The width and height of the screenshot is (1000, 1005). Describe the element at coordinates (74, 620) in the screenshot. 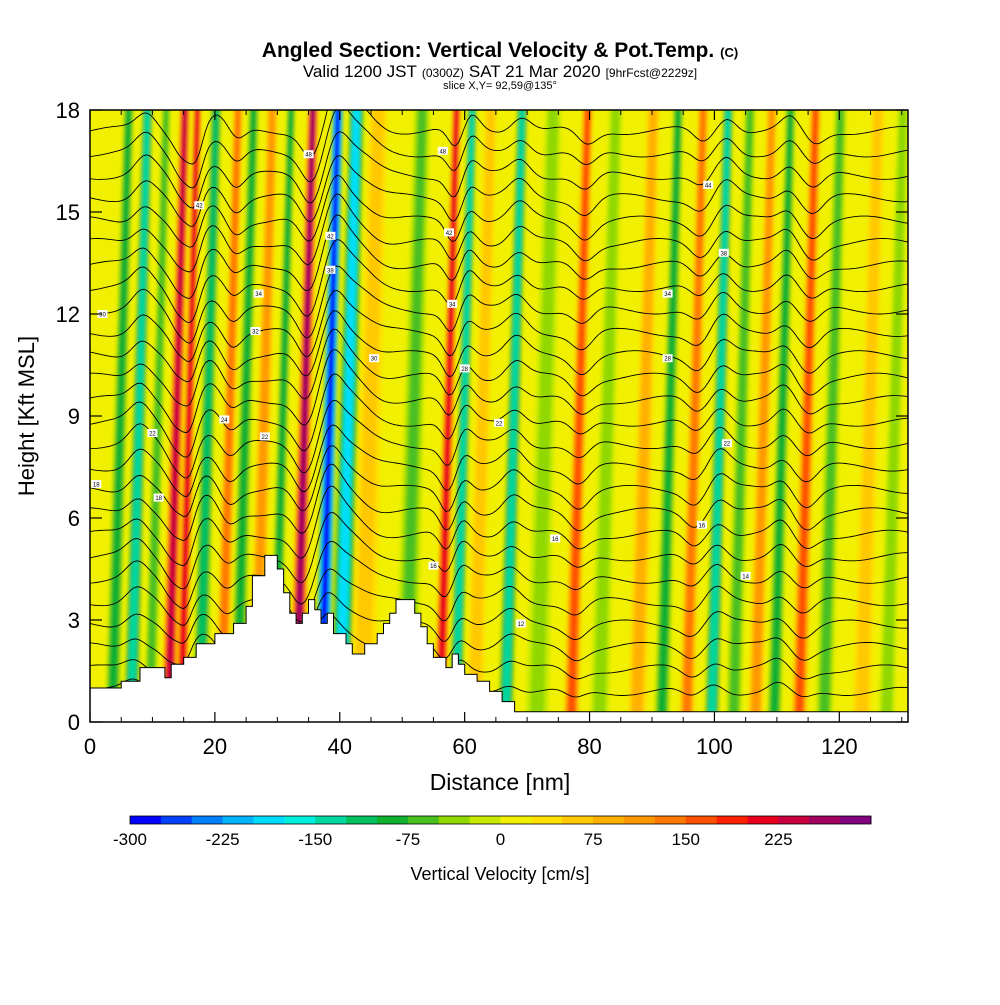

I see `y-tick-label: 3` at that location.